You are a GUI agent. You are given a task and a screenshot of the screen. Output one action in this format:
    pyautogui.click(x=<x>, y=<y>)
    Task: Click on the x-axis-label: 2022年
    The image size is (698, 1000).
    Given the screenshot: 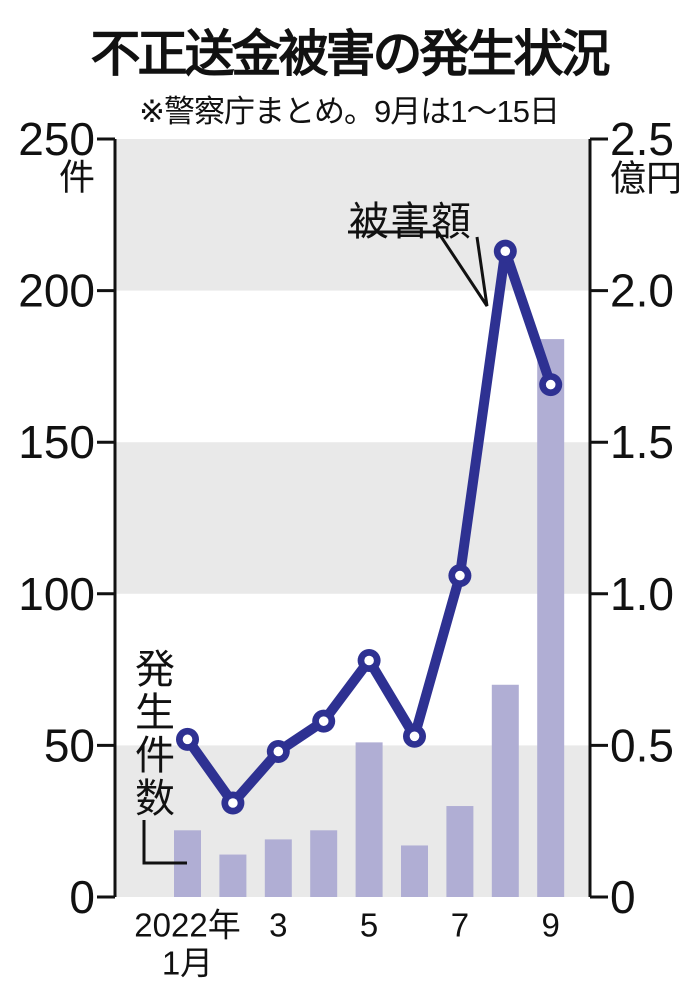 What is the action you would take?
    pyautogui.click(x=187, y=925)
    